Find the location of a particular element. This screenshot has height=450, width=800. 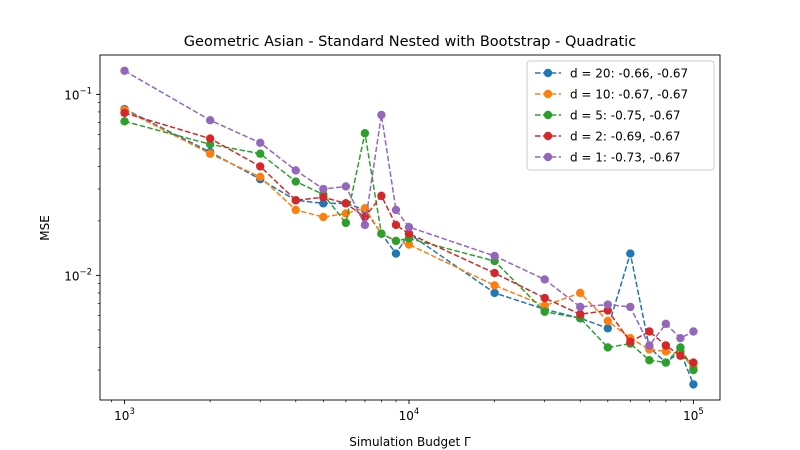

legend-box is located at coordinates (620, 115).